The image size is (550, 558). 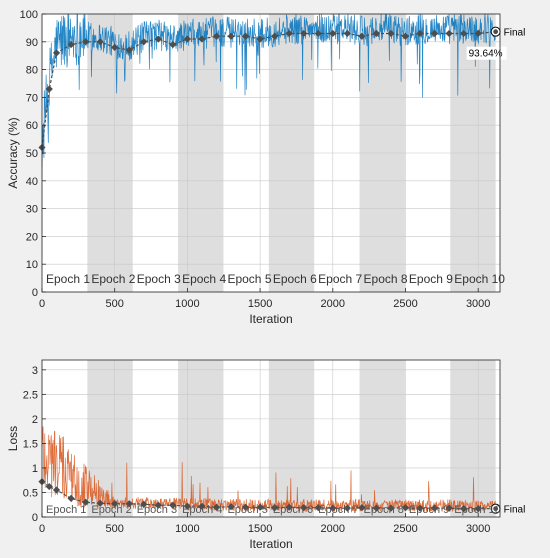 What do you see at coordinates (32, 154) in the screenshot?
I see `y-tick-label: 50` at bounding box center [32, 154].